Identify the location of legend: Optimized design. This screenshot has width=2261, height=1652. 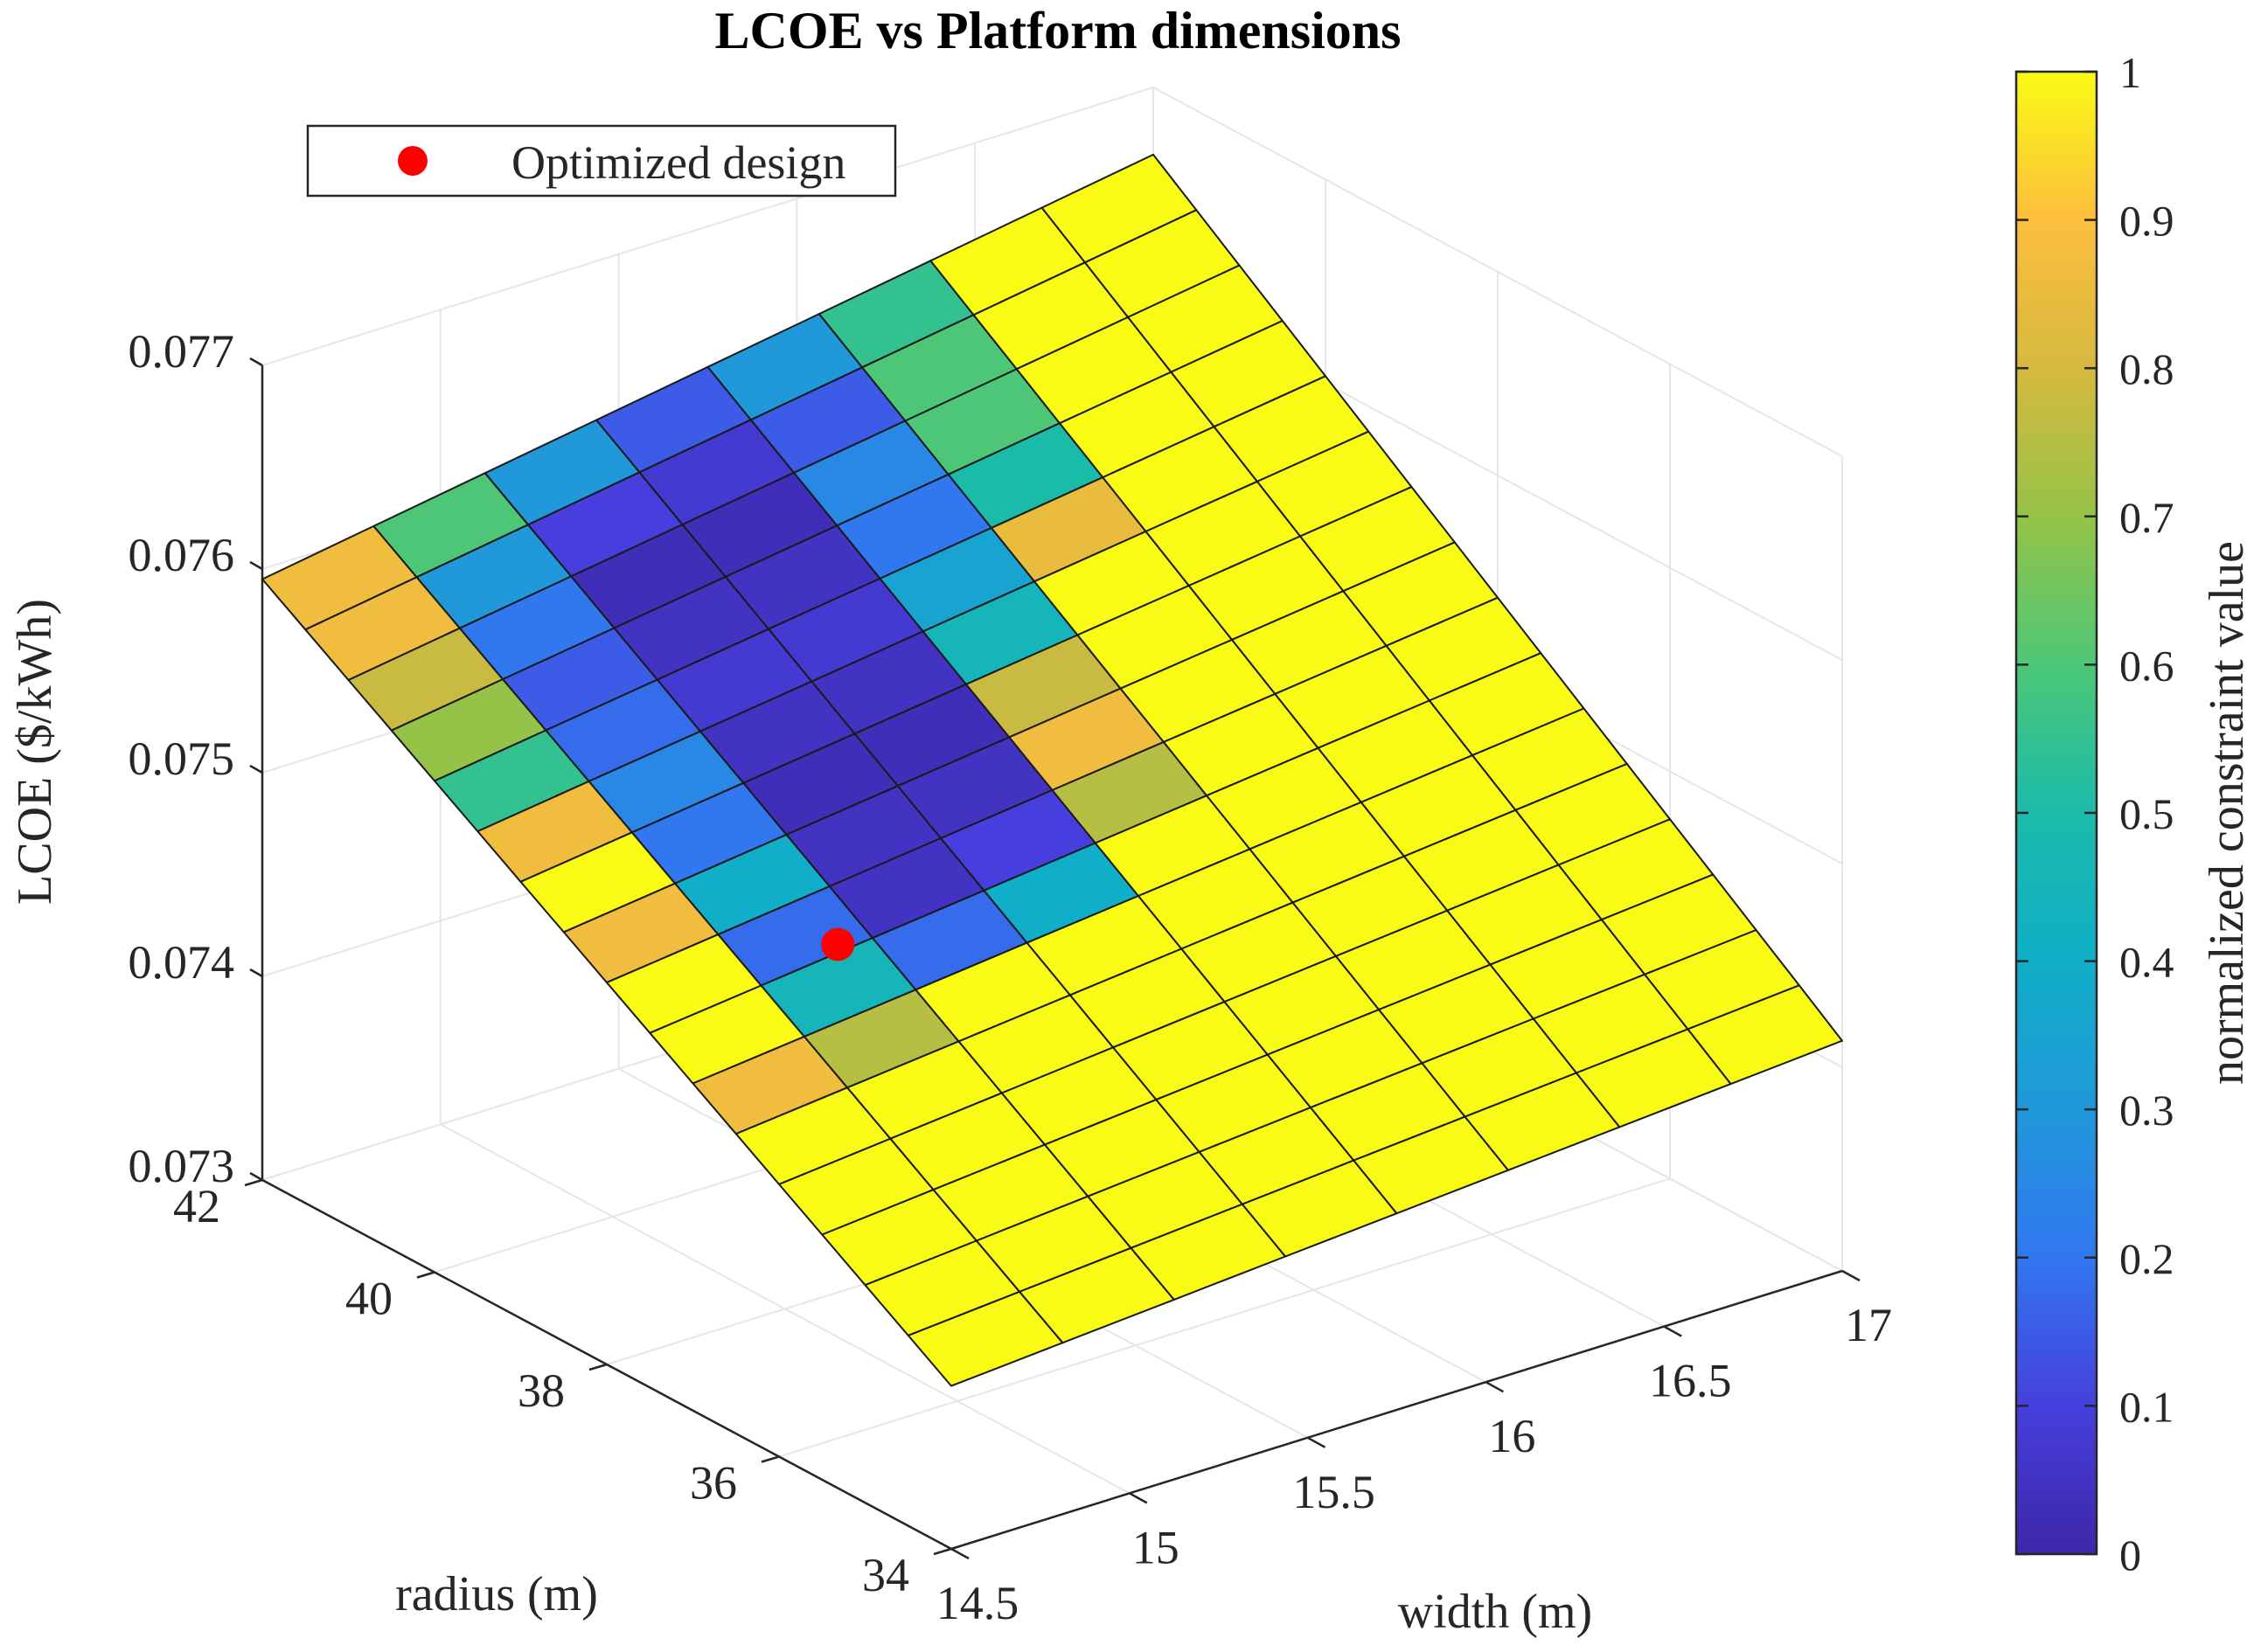
(601, 161).